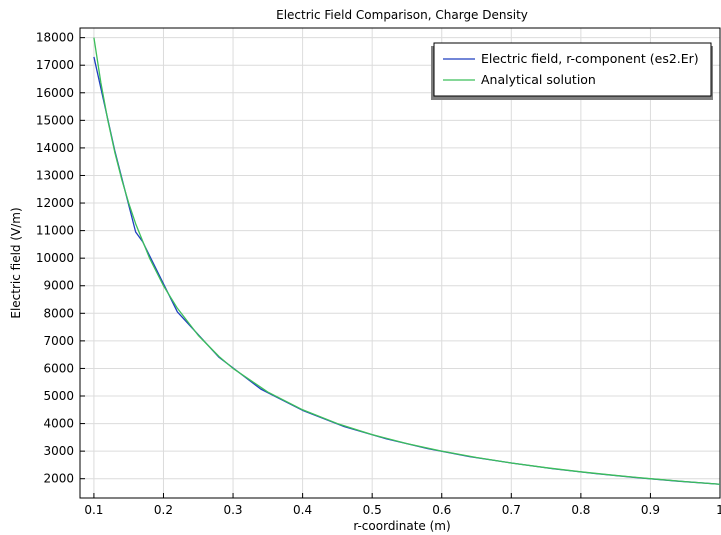  What do you see at coordinates (372, 510) in the screenshot?
I see `x-tick-label: 0.5` at bounding box center [372, 510].